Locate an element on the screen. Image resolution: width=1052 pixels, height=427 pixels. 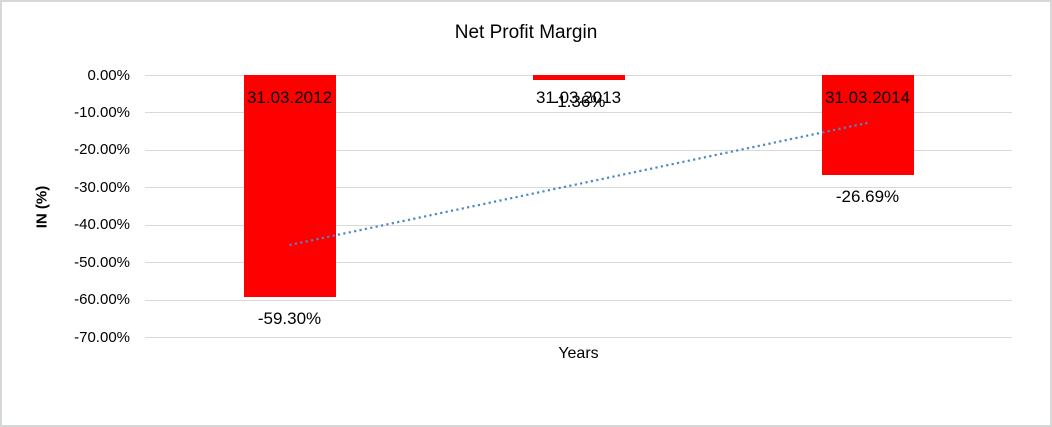
bar-value-label: -59.30% is located at coordinates (289, 319).